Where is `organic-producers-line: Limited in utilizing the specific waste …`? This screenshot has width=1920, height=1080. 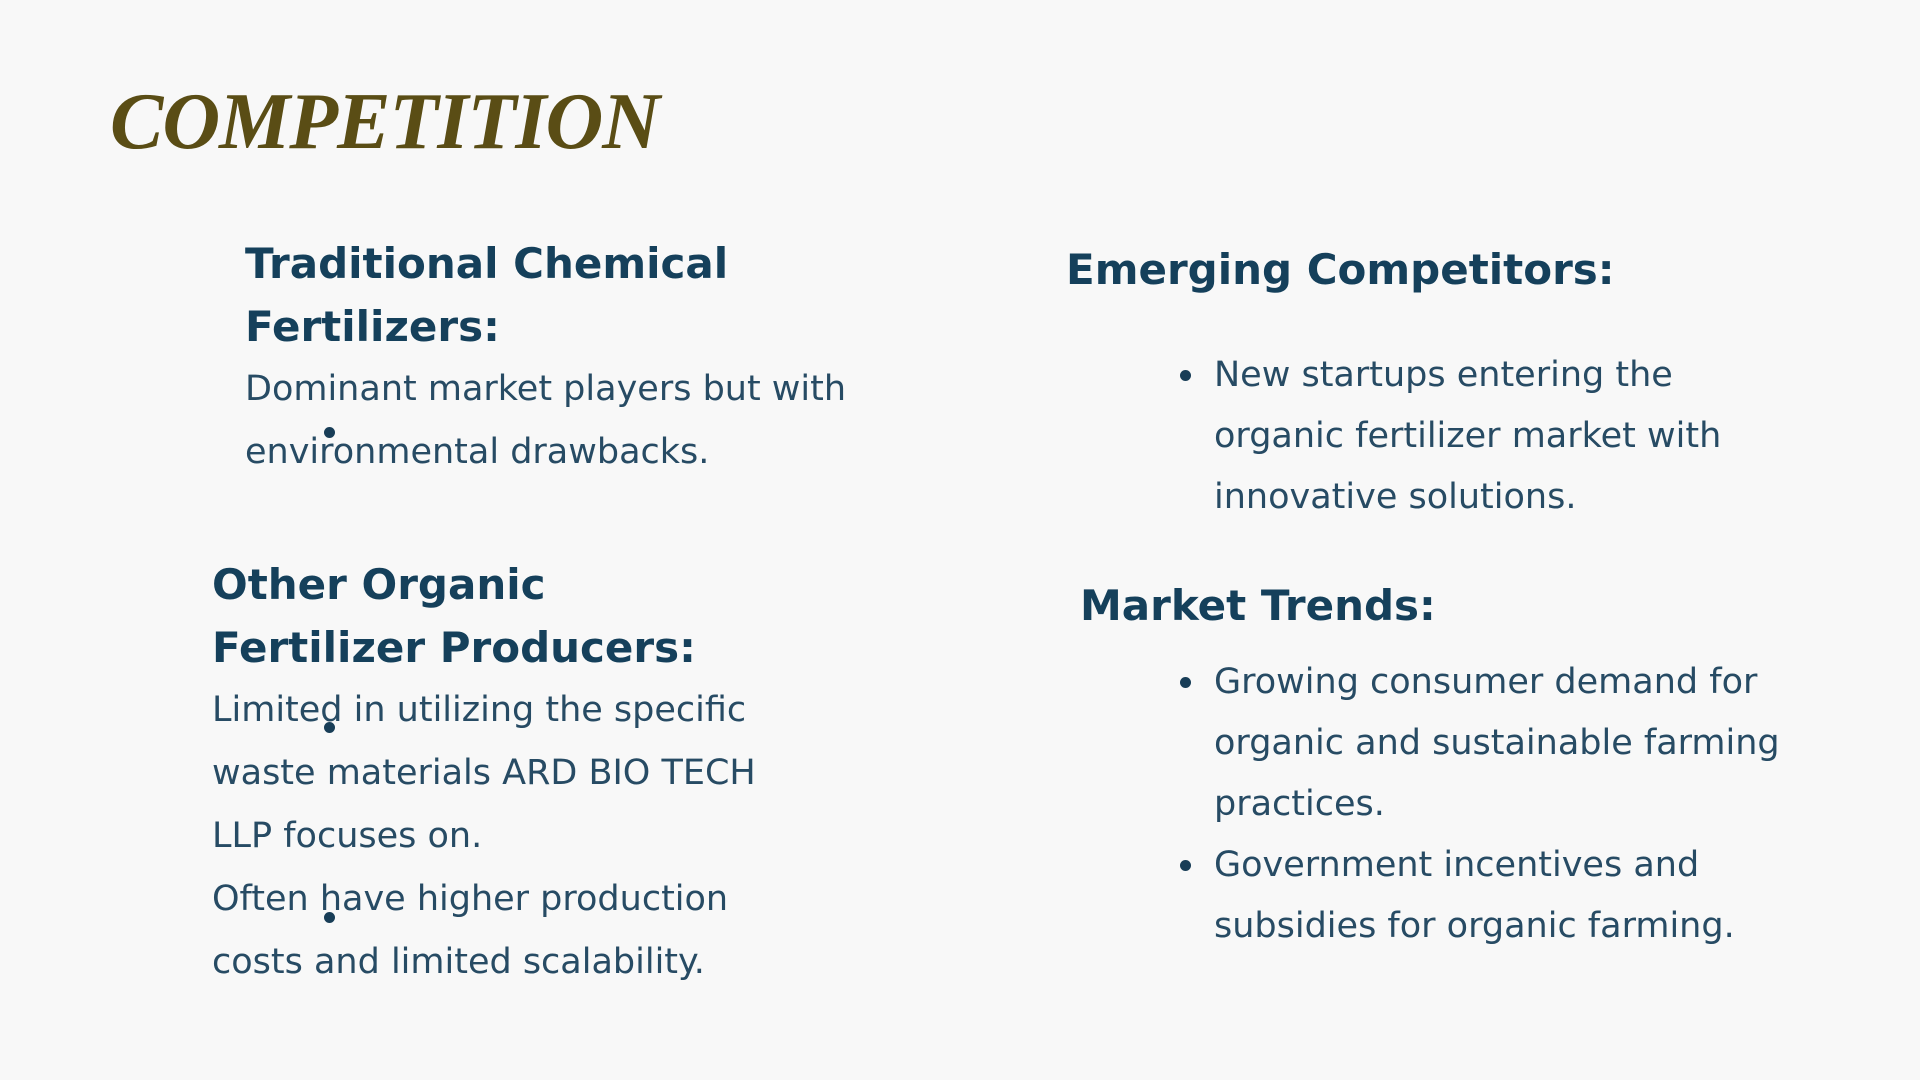
organic-producers-line: Limited in utilizing the specific waste … is located at coordinates (484, 773).